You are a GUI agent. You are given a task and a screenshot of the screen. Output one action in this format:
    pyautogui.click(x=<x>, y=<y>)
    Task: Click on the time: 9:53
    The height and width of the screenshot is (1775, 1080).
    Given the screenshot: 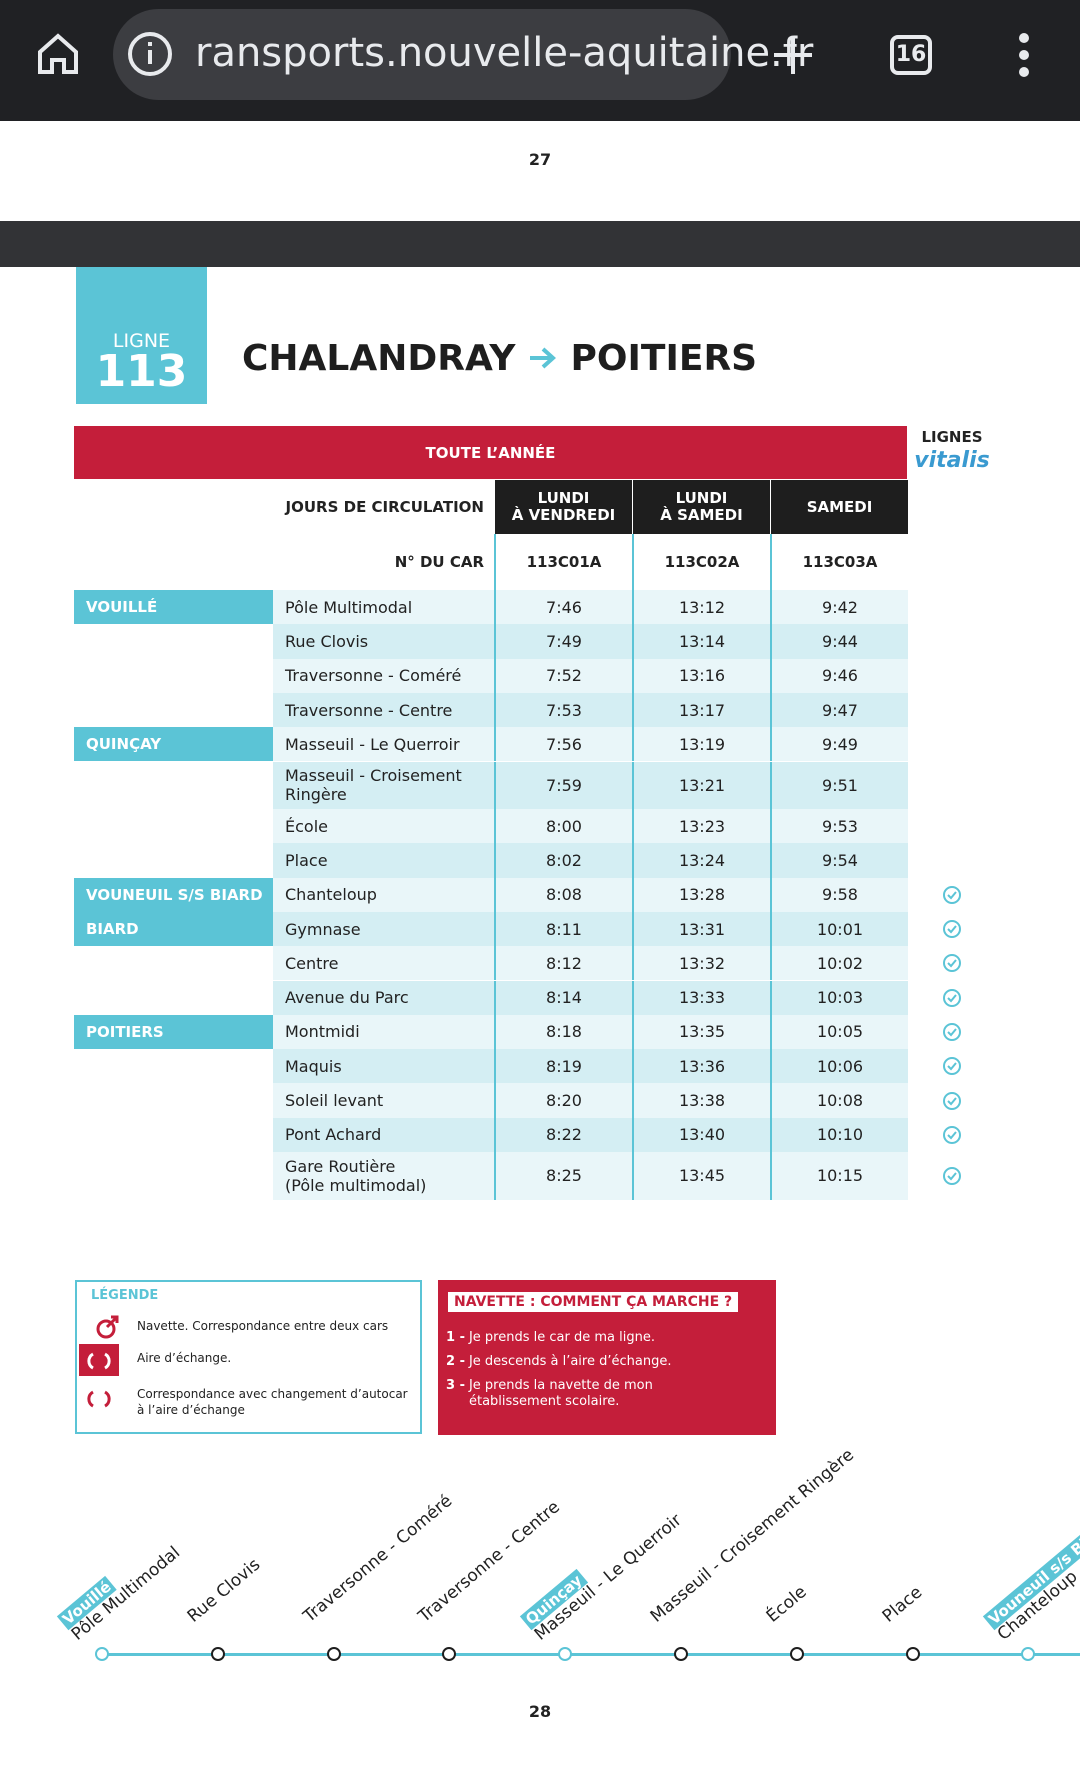 What is the action you would take?
    pyautogui.click(x=839, y=826)
    